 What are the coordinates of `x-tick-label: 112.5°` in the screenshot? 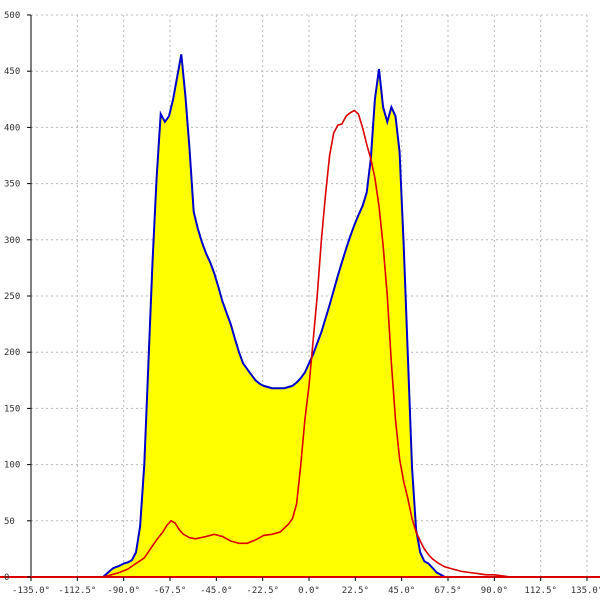 It's located at (540, 591).